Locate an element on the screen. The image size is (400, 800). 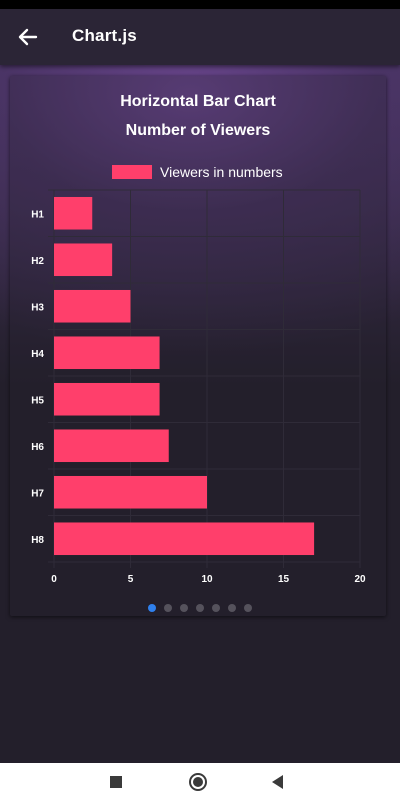
x-tick-label: 0 is located at coordinates (54, 579).